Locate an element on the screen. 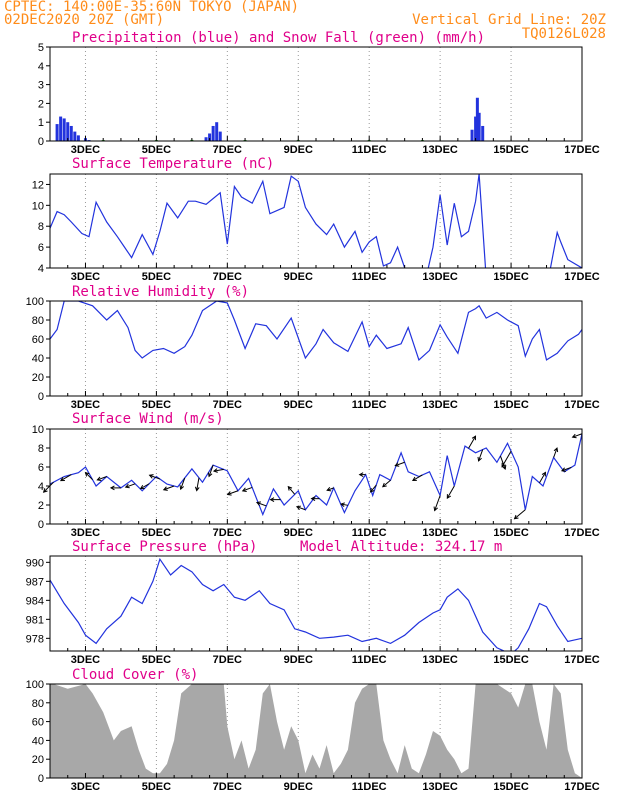 The width and height of the screenshot is (618, 800). header-date: 02DEC2020 20Z (GMT) is located at coordinates (84, 20).